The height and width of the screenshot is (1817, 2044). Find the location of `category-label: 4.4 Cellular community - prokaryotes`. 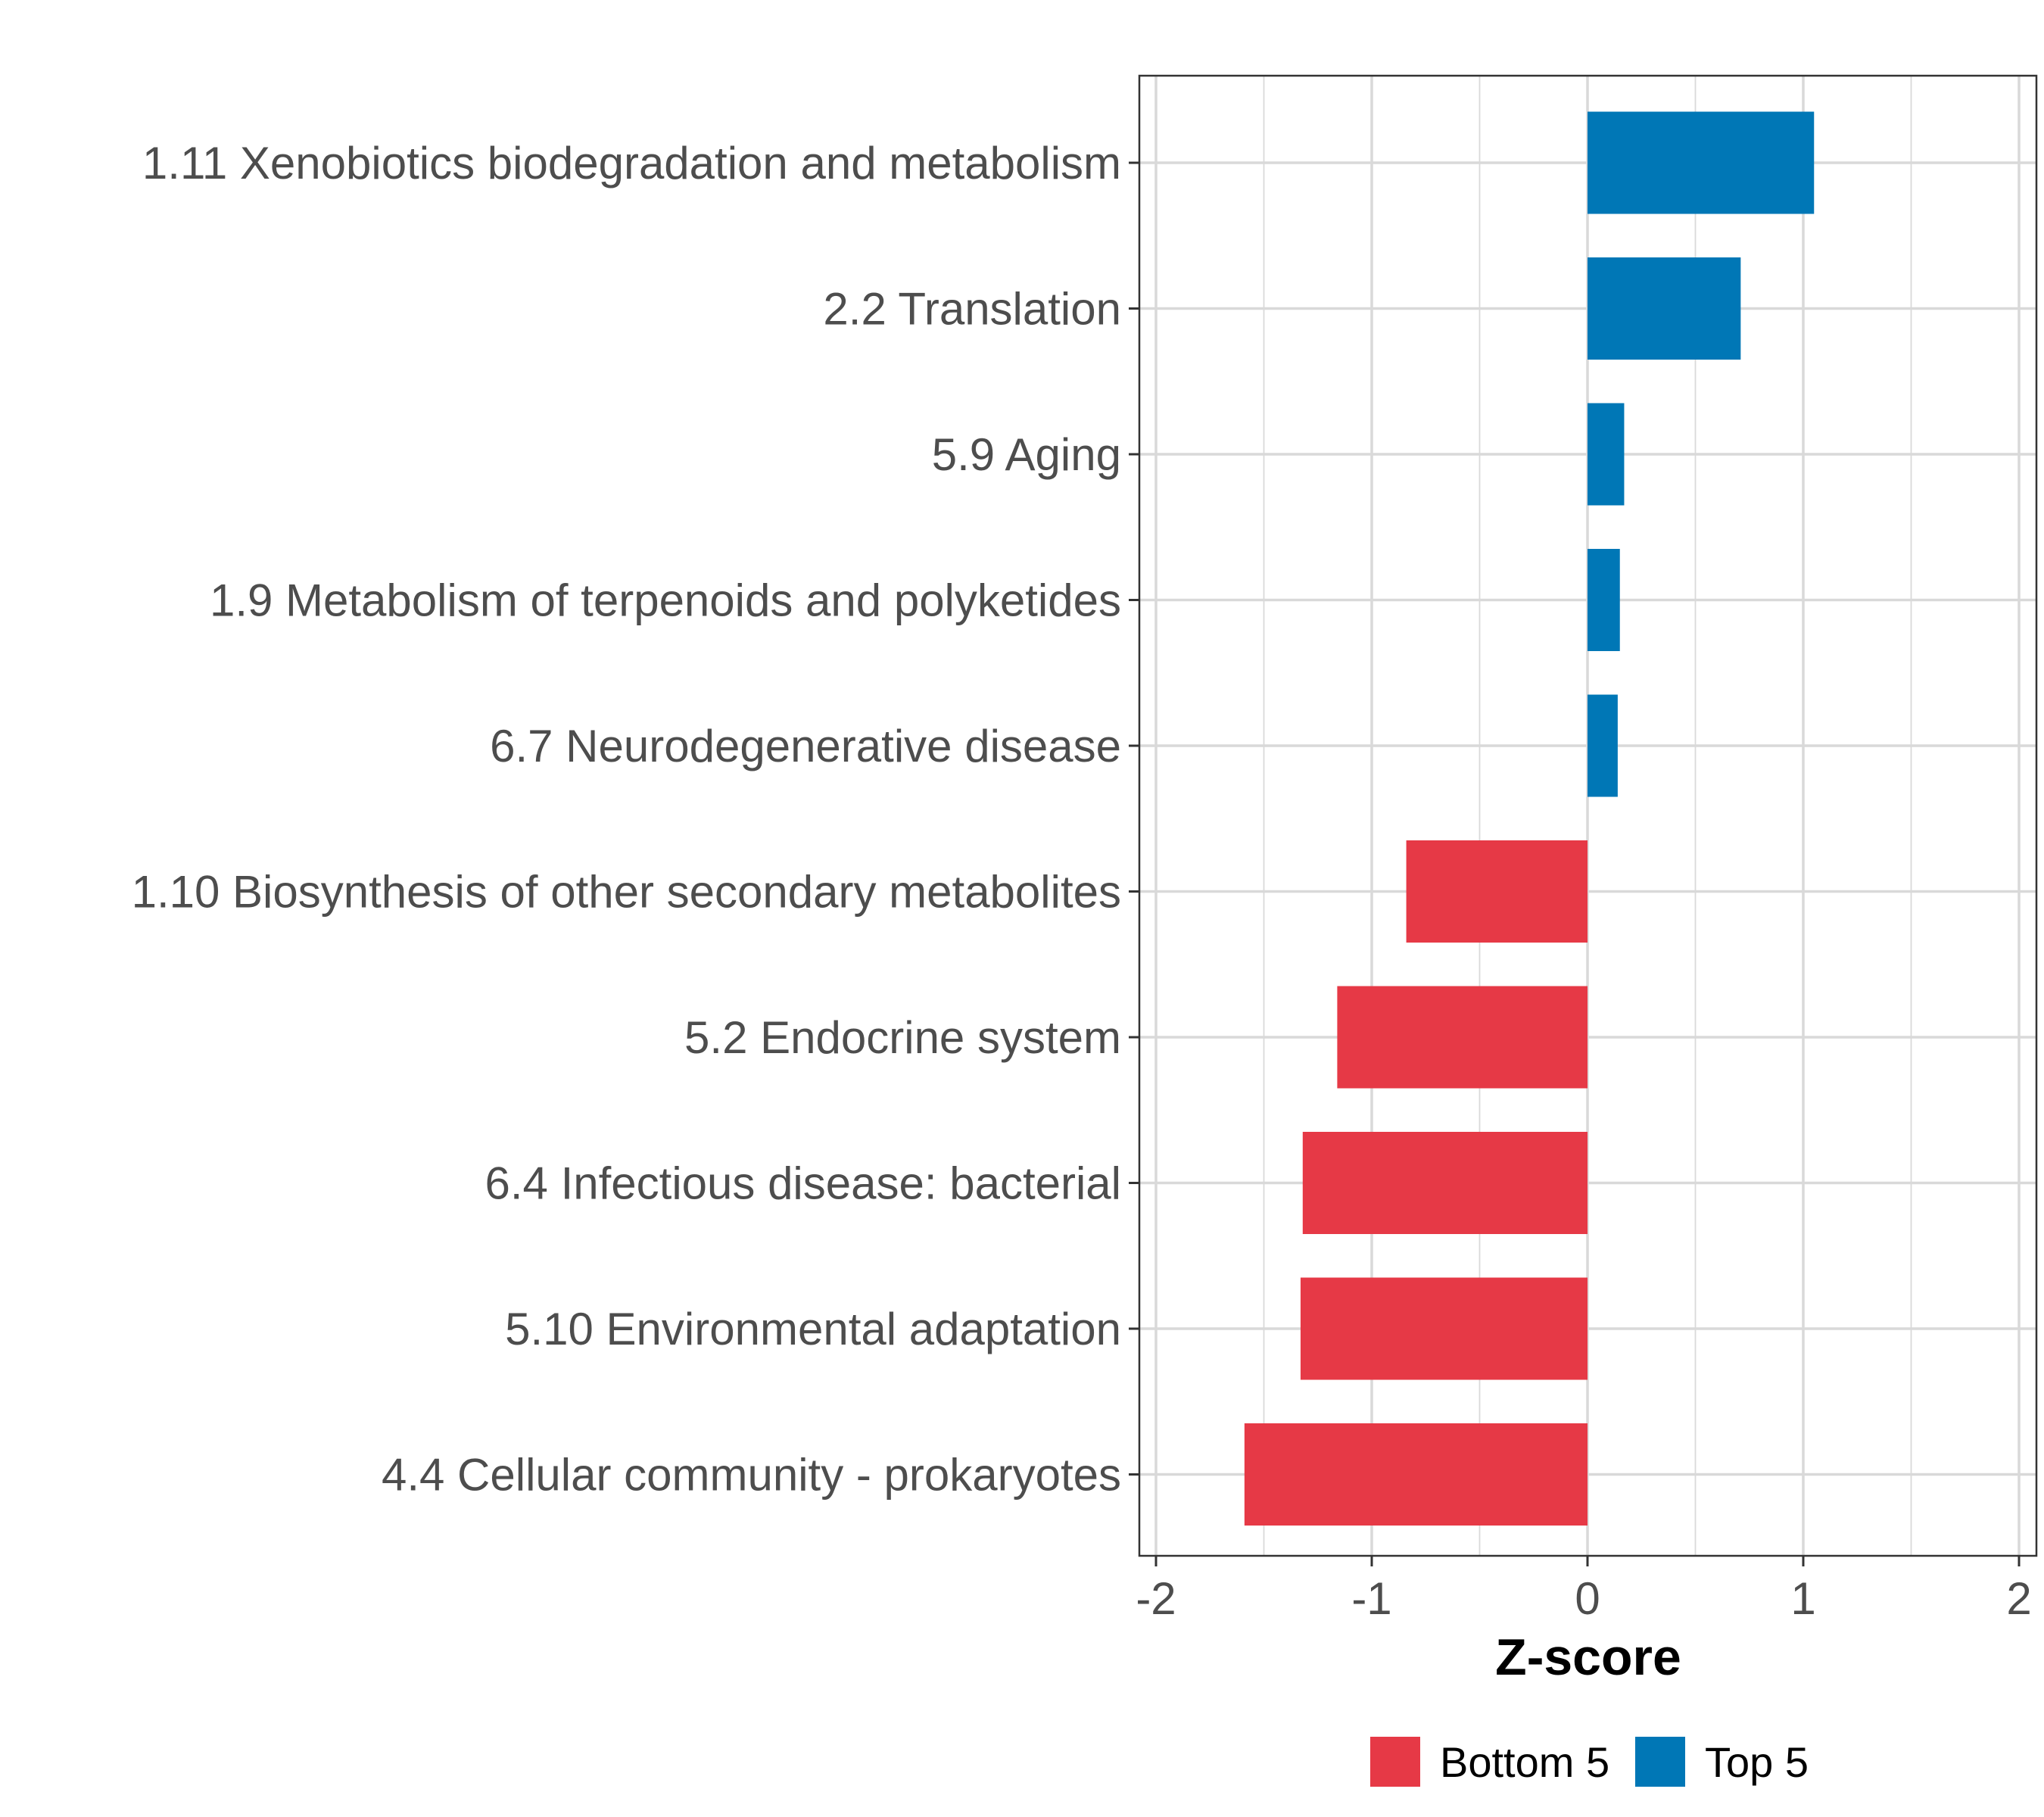

category-label: 4.4 Cellular community - prokaryotes is located at coordinates (751, 1475).